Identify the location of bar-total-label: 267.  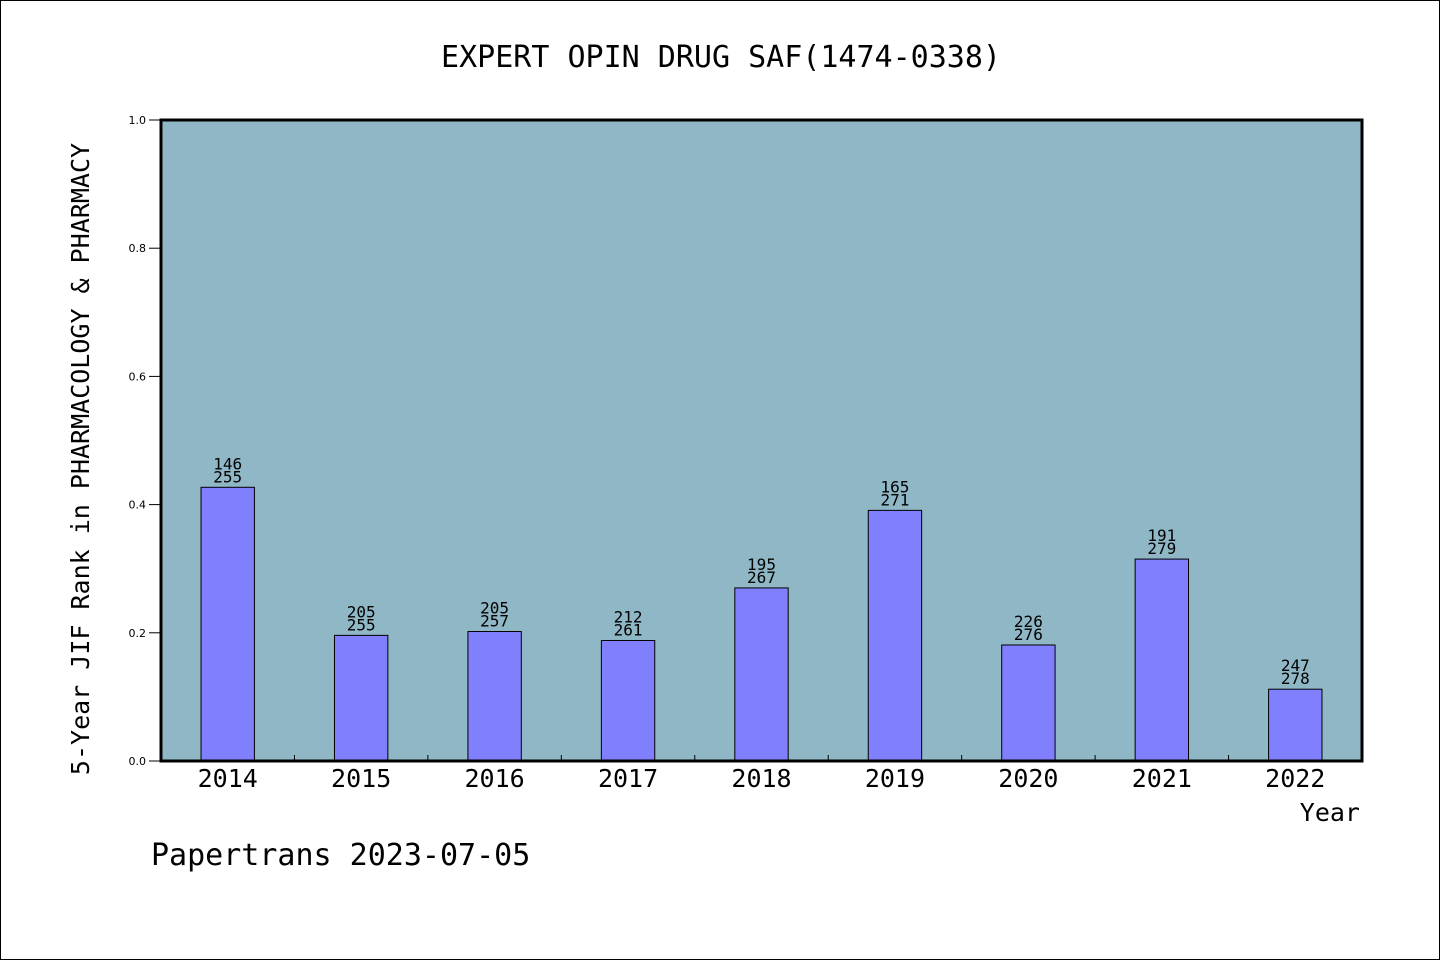
(761, 577).